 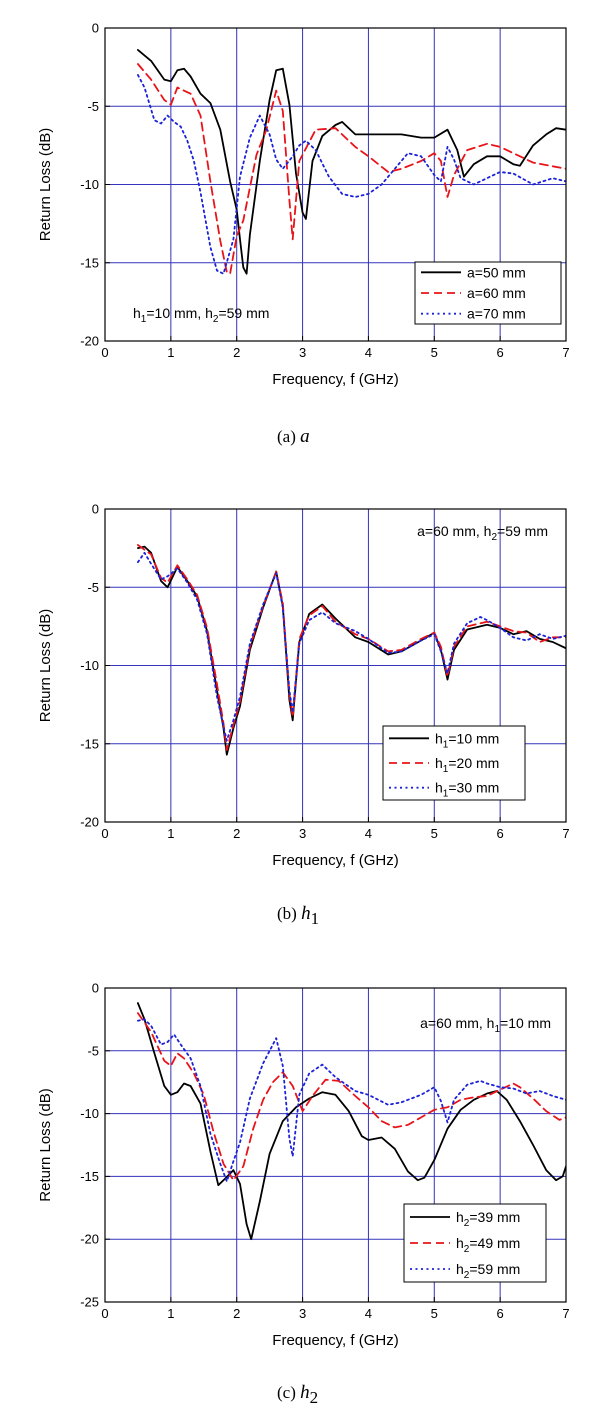 I want to click on y-tick-label: -25, so click(x=89, y=1302).